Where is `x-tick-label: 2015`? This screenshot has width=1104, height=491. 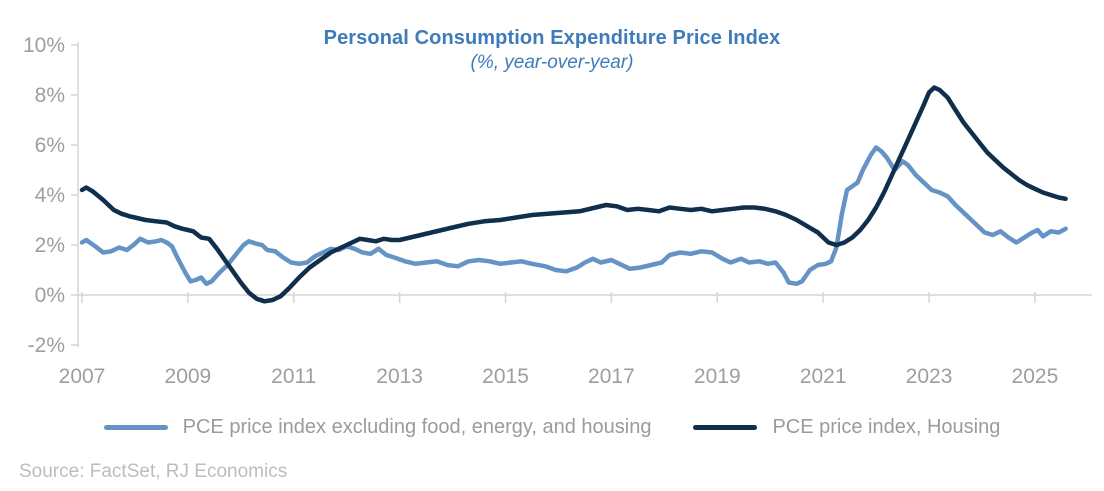 x-tick-label: 2015 is located at coordinates (505, 376).